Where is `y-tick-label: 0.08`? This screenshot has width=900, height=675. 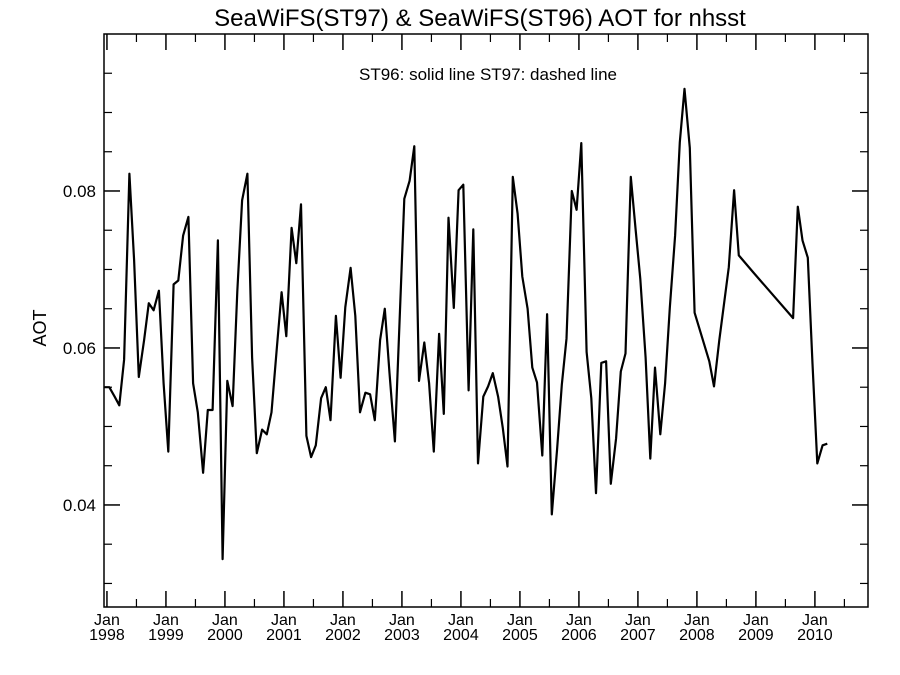
y-tick-label: 0.08 is located at coordinates (79, 191).